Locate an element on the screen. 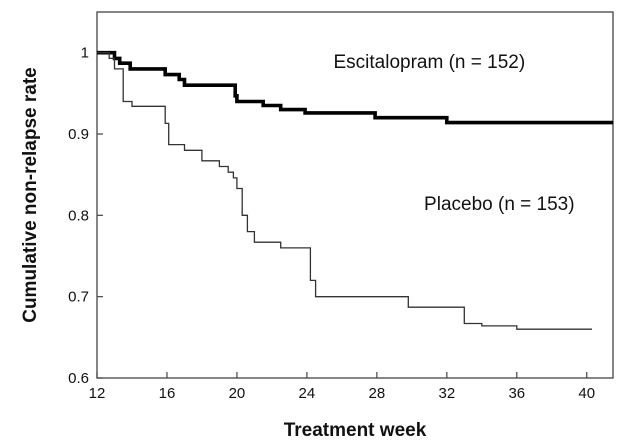 This screenshot has height=445, width=617. y-tick-label: 0.7 is located at coordinates (78, 297).